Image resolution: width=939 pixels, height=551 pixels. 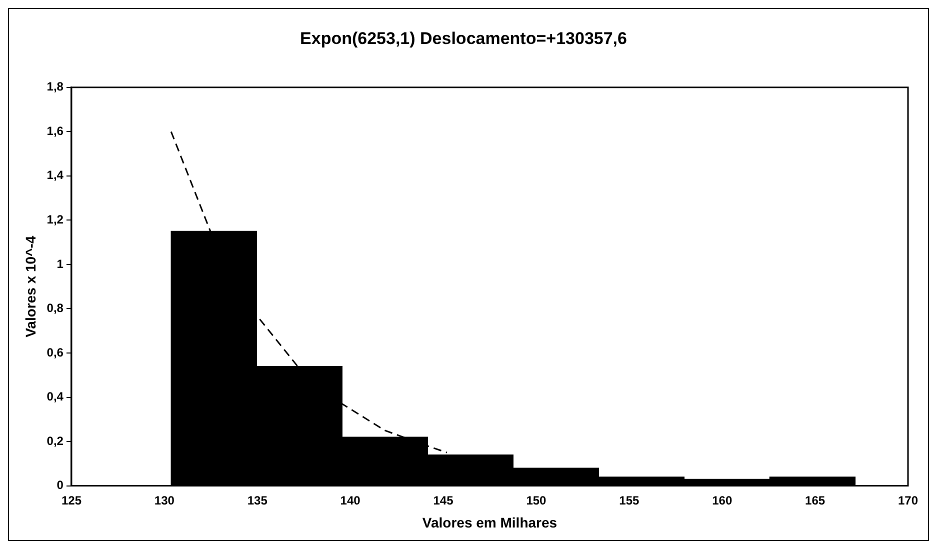 What do you see at coordinates (722, 500) in the screenshot?
I see `x-tick-label: 160` at bounding box center [722, 500].